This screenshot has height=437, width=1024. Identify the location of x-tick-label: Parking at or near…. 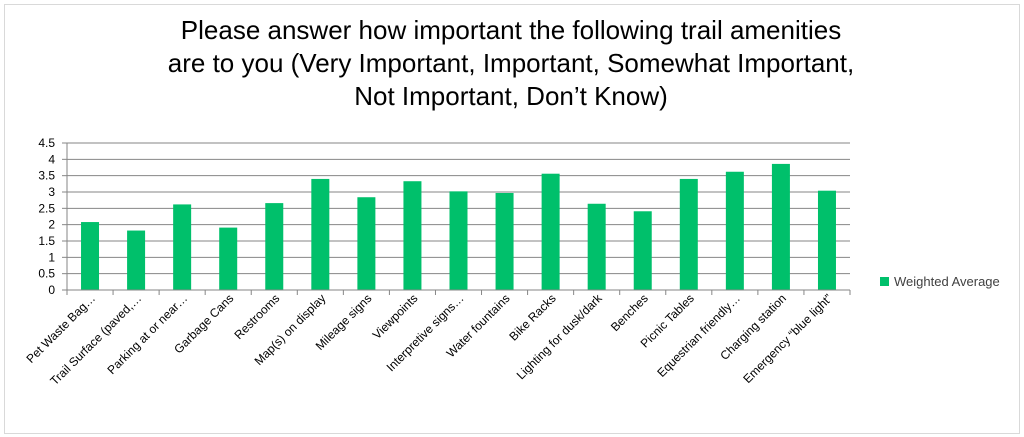
(147, 334).